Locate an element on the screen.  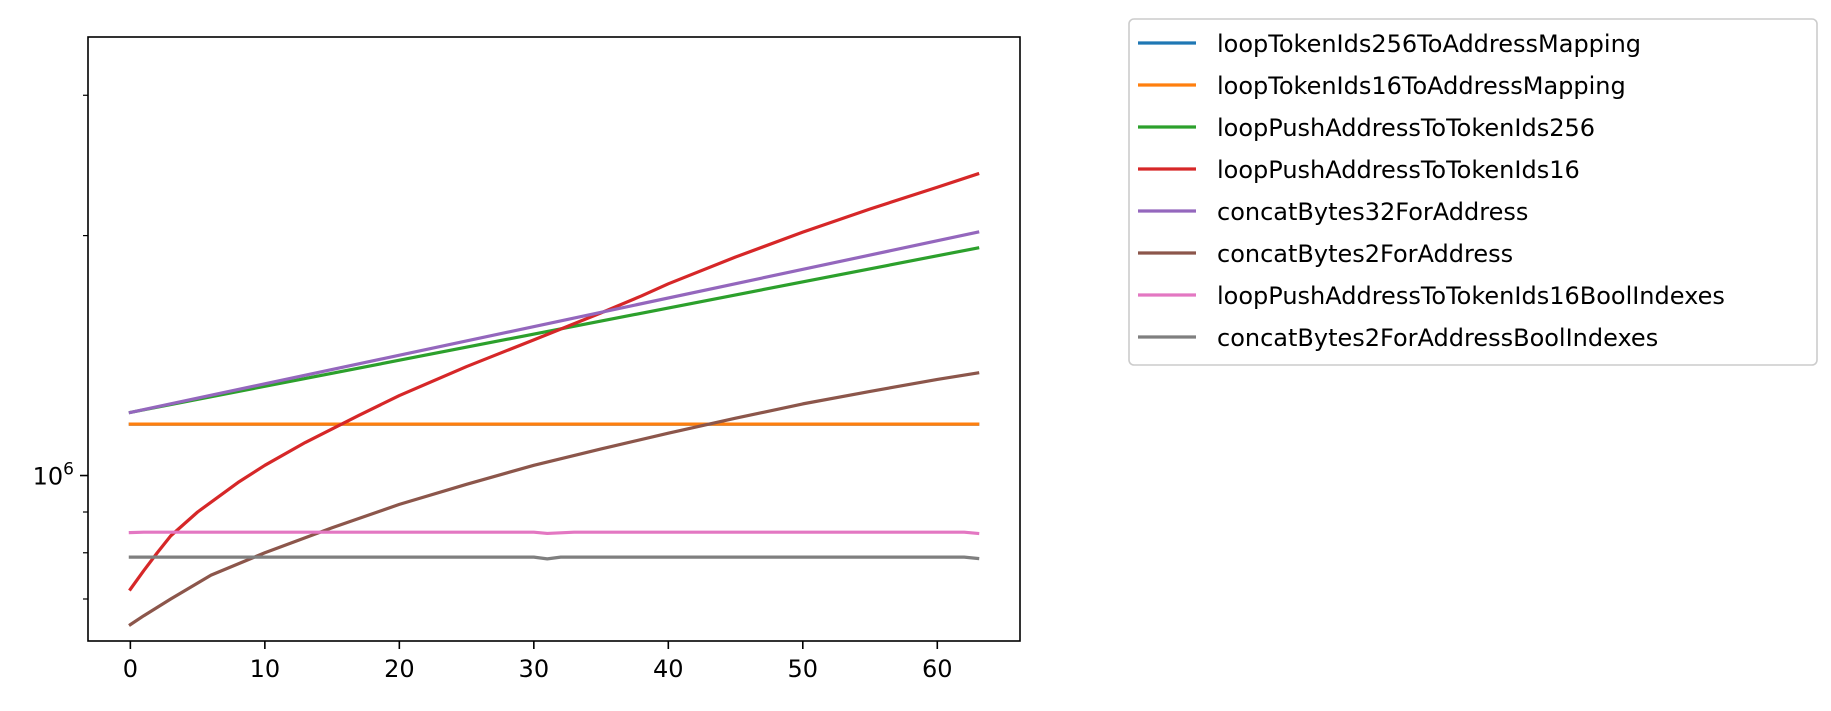
y-tick-label: 106 is located at coordinates (53, 475).